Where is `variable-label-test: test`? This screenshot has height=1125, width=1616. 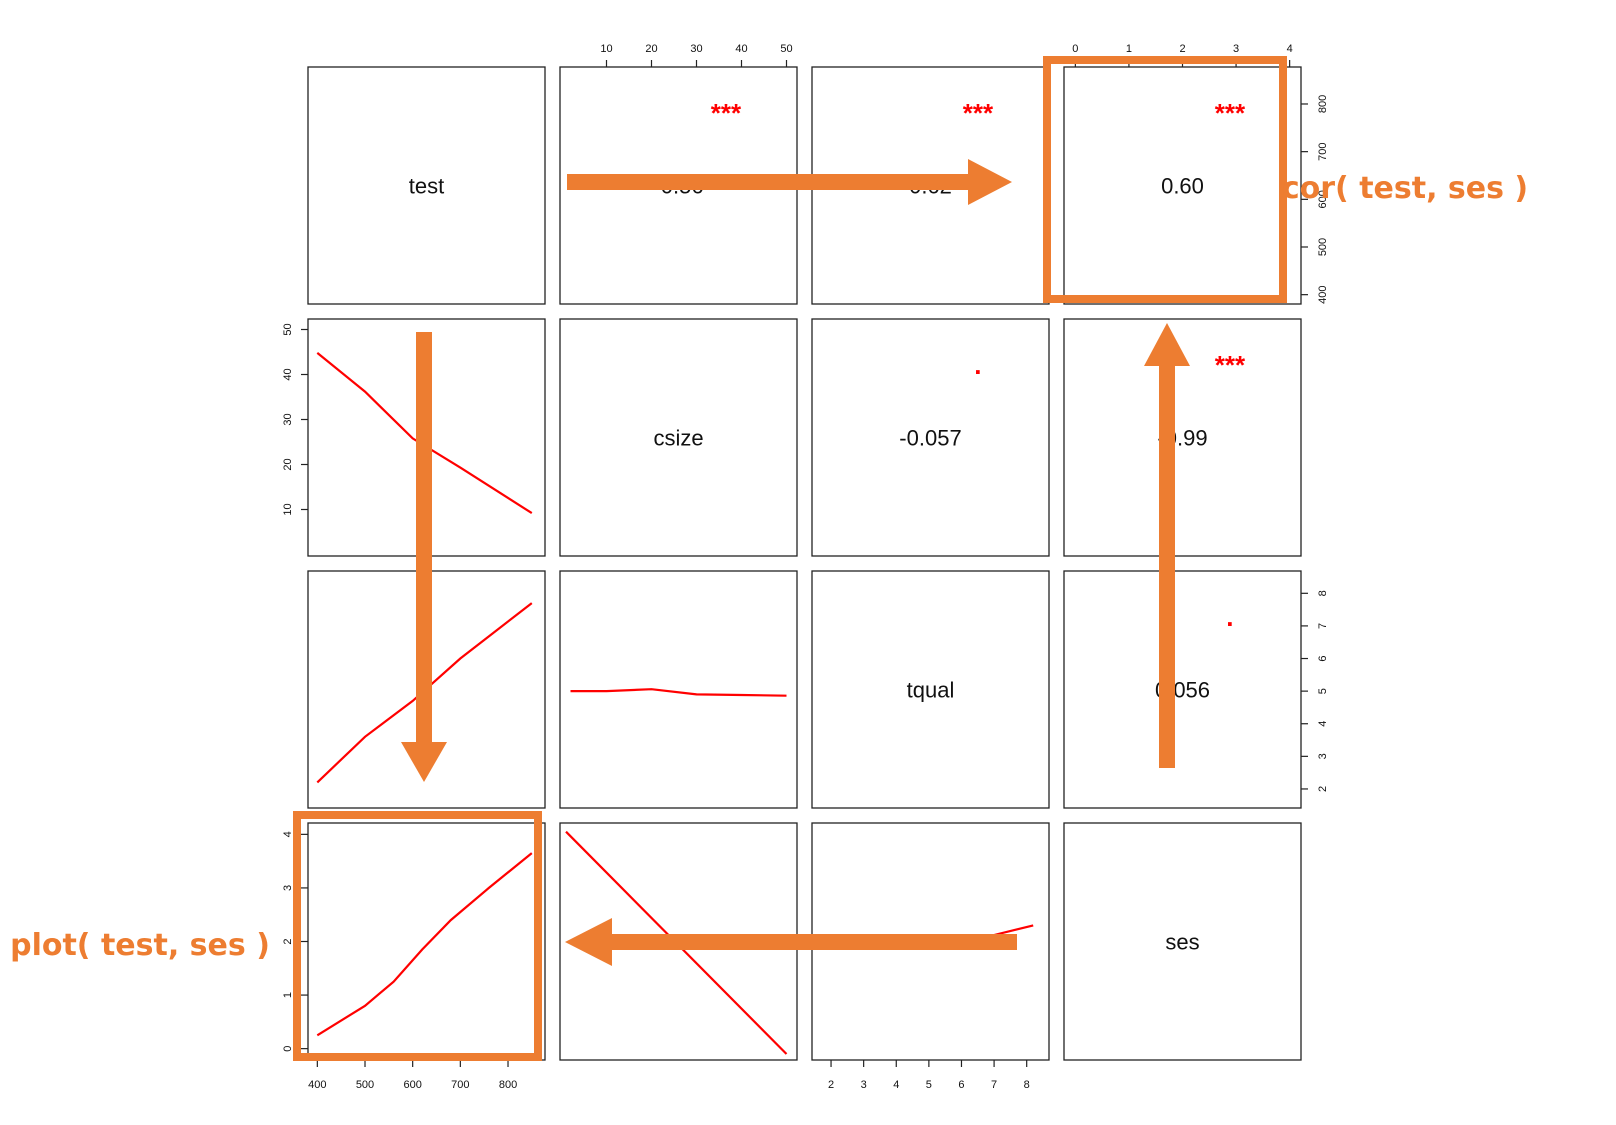
variable-label-test: test is located at coordinates (426, 186).